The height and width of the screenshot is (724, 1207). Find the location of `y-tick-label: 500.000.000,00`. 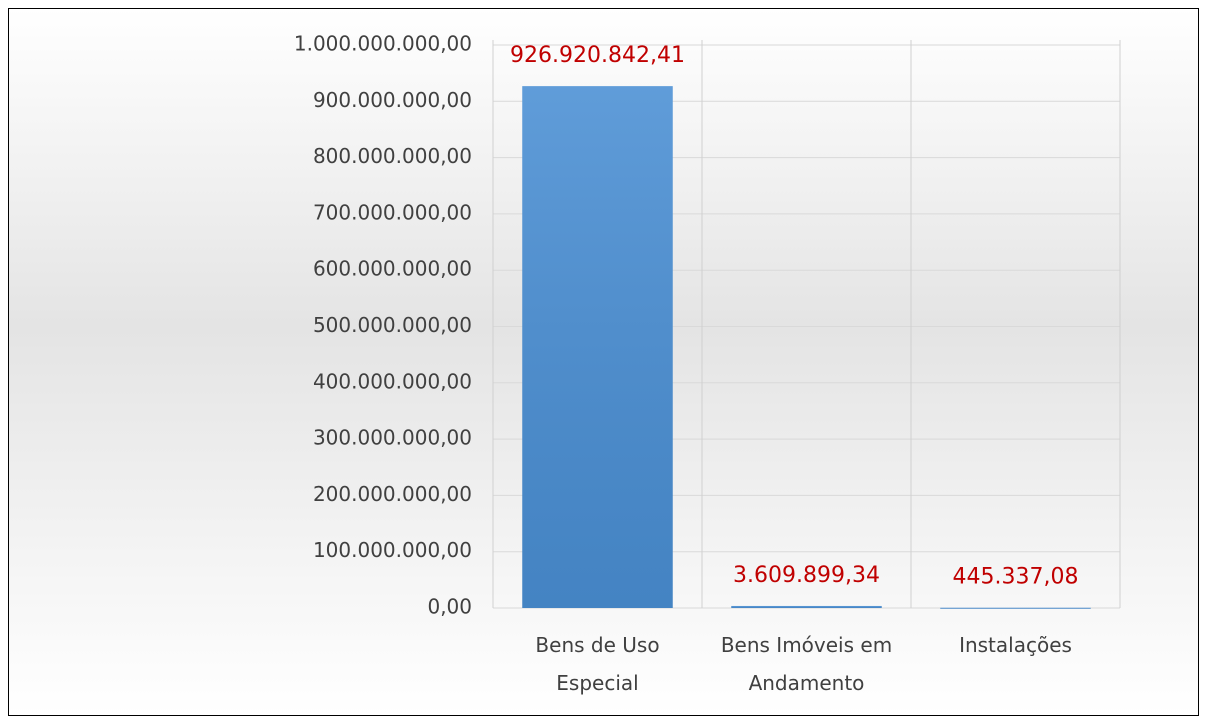

y-tick-label: 500.000.000,00 is located at coordinates (392, 325).